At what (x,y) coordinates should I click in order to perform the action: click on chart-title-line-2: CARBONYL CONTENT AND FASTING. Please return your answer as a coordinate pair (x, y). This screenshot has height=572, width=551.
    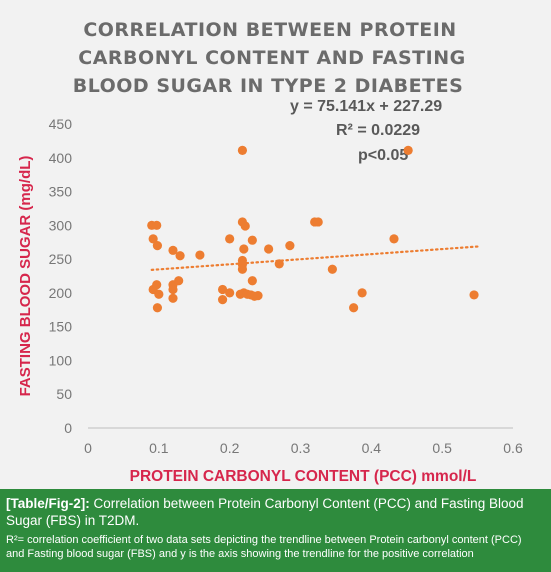
    Looking at the image, I should click on (271, 58).